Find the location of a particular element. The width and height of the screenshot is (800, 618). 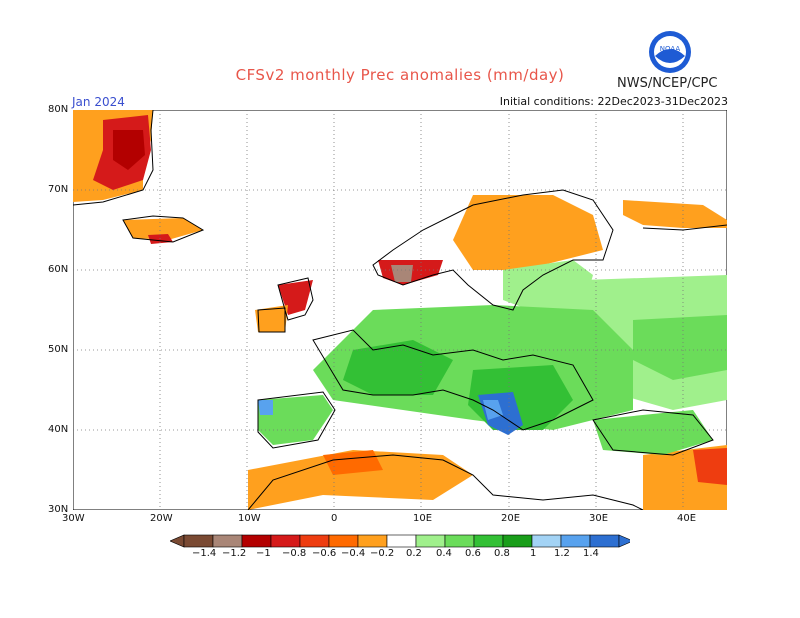

colorbar-label-8: 0.4 is located at coordinates (444, 553).